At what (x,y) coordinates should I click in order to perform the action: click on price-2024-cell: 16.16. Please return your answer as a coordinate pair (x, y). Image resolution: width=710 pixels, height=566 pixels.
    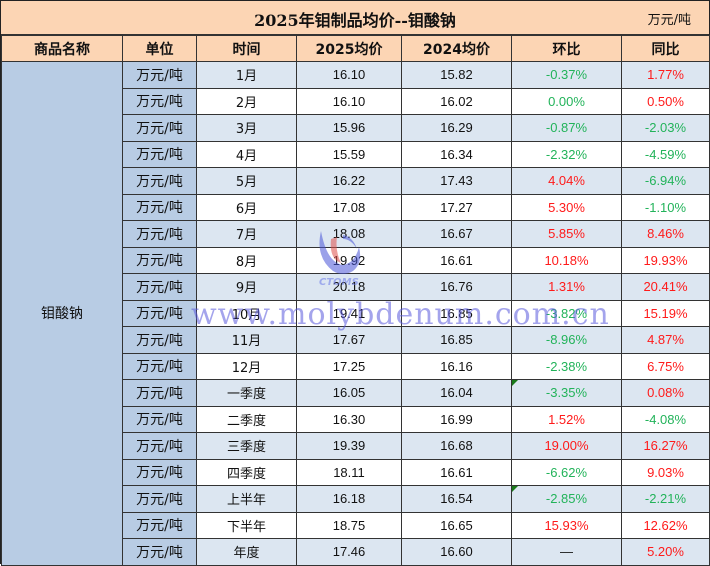
    Looking at the image, I should click on (456, 366).